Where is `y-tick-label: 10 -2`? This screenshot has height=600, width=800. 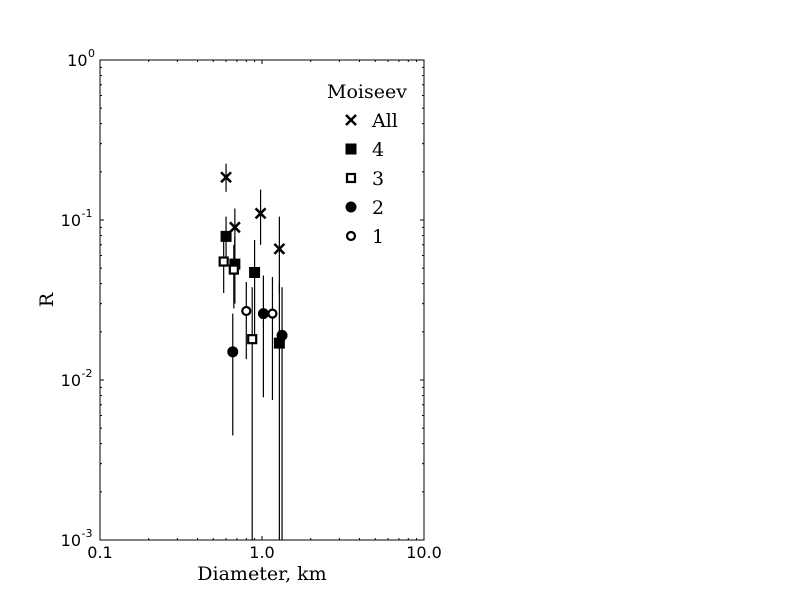 y-tick-label: 10 -2 is located at coordinates (77, 378).